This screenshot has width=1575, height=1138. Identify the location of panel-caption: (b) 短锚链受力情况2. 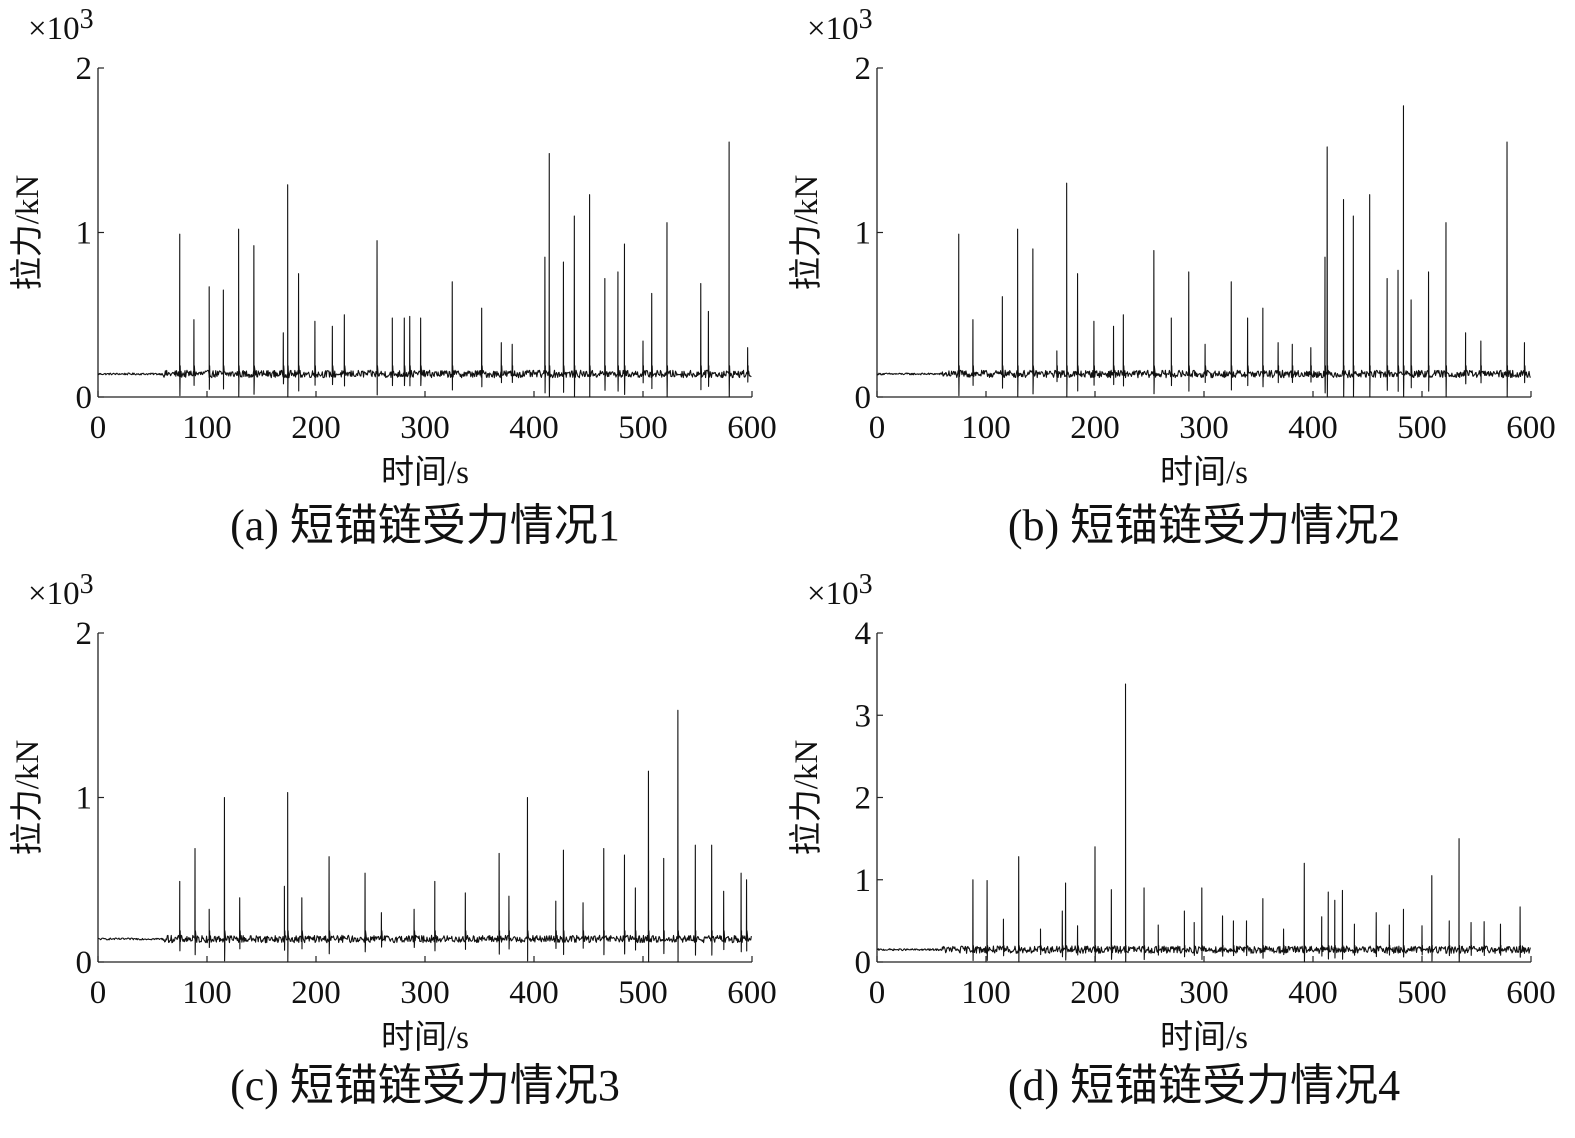
(1204, 525).